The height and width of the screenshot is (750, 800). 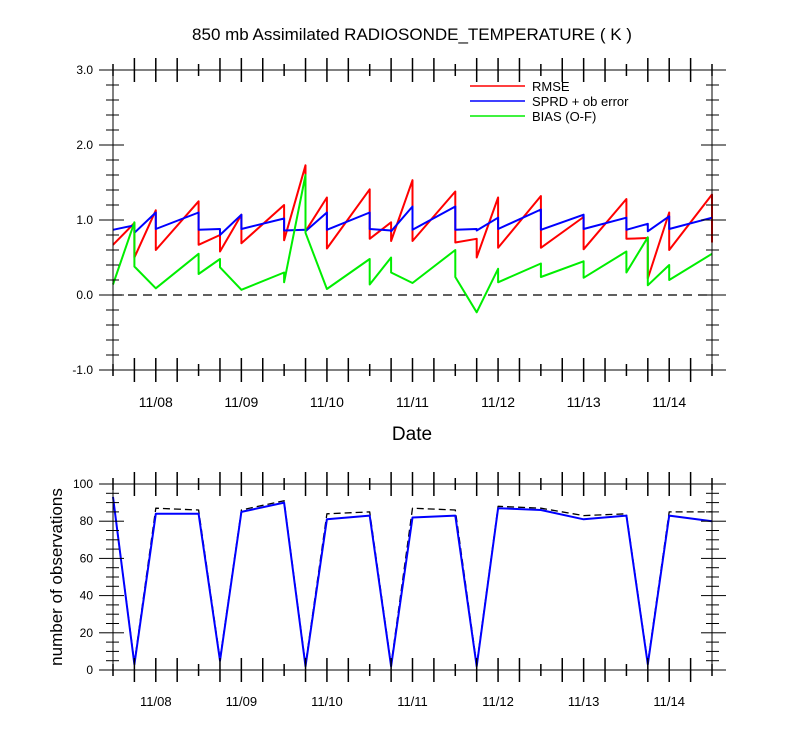 What do you see at coordinates (87, 558) in the screenshot?
I see `y-tick-label: 60` at bounding box center [87, 558].